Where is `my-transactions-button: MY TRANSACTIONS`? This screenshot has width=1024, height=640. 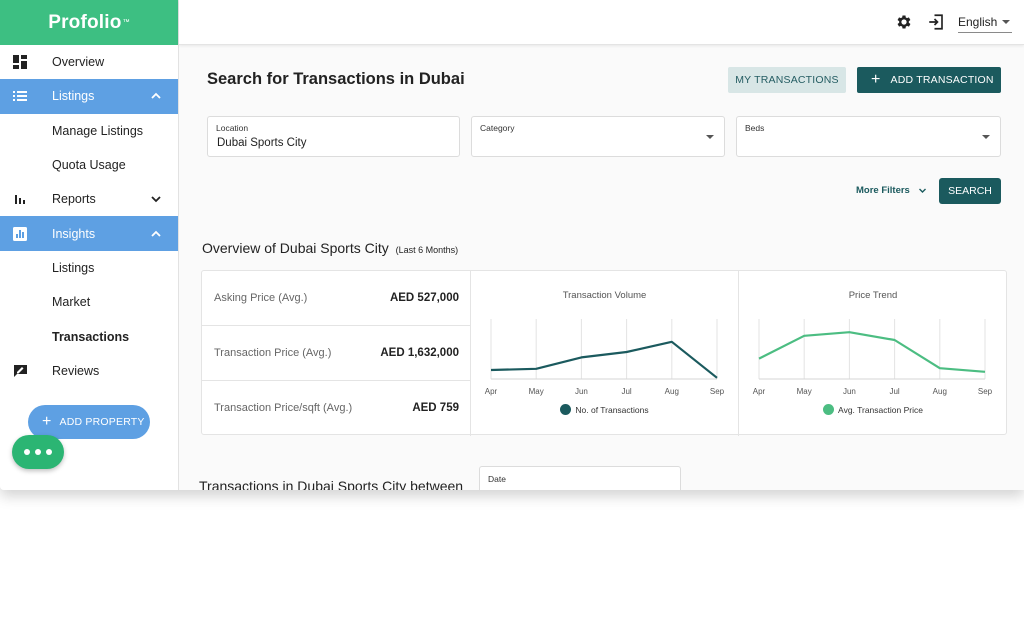
my-transactions-button: MY TRANSACTIONS is located at coordinates (787, 80).